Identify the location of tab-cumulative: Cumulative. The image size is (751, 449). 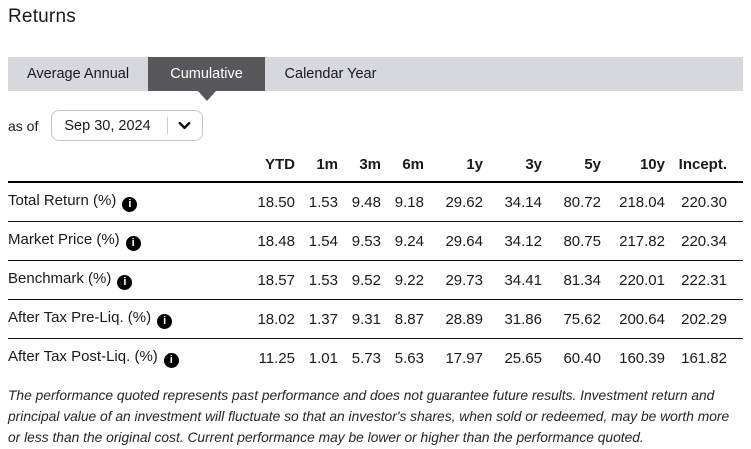
(206, 74).